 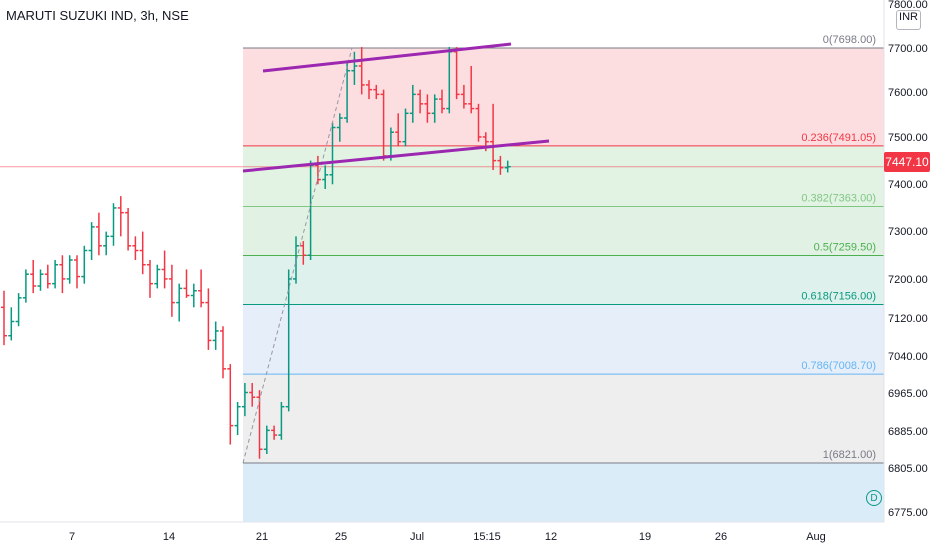 I want to click on price-axis-tick: 6965.00, so click(x=908, y=394).